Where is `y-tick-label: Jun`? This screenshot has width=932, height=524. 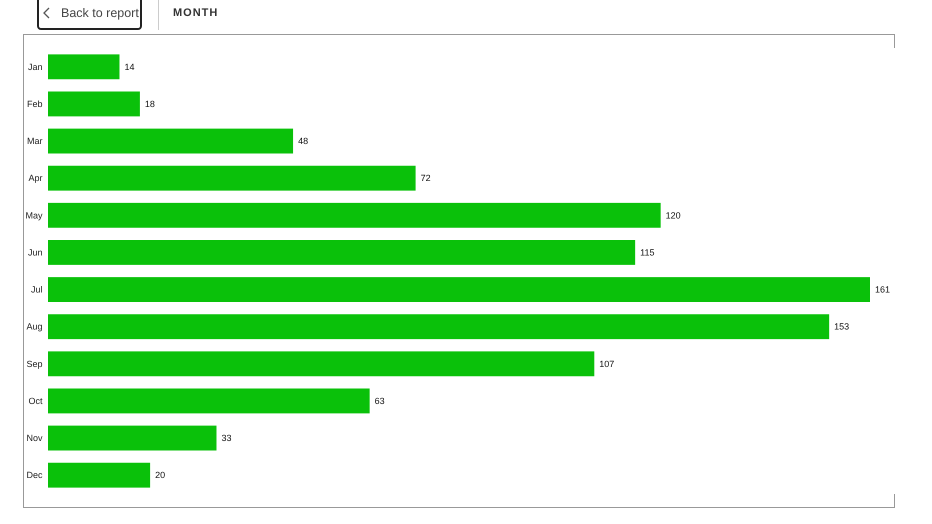
y-tick-label: Jun is located at coordinates (35, 252).